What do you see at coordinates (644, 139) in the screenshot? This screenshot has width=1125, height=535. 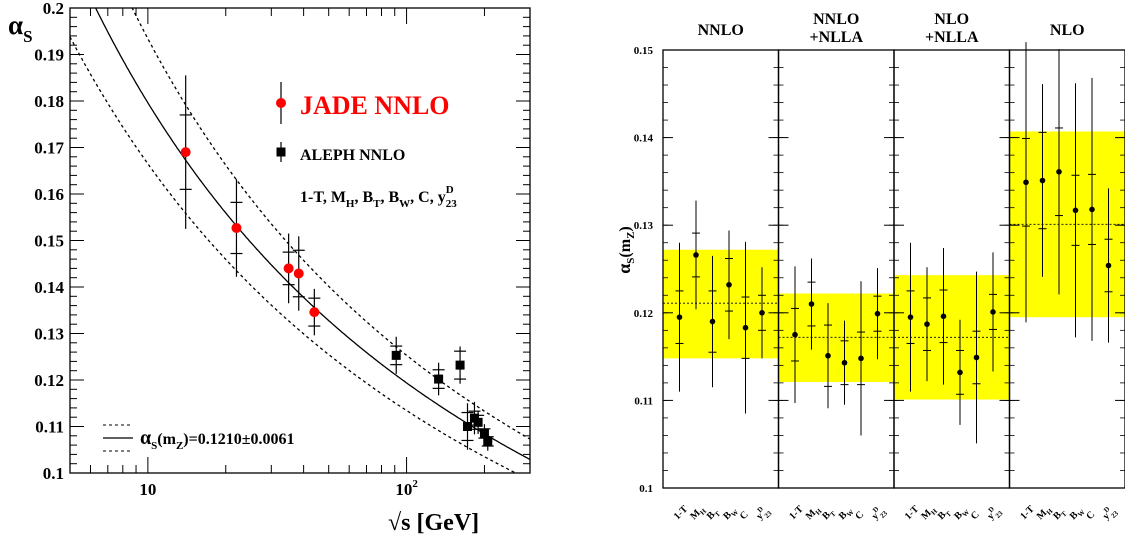 I see `right-y-tick-label: 0.14` at bounding box center [644, 139].